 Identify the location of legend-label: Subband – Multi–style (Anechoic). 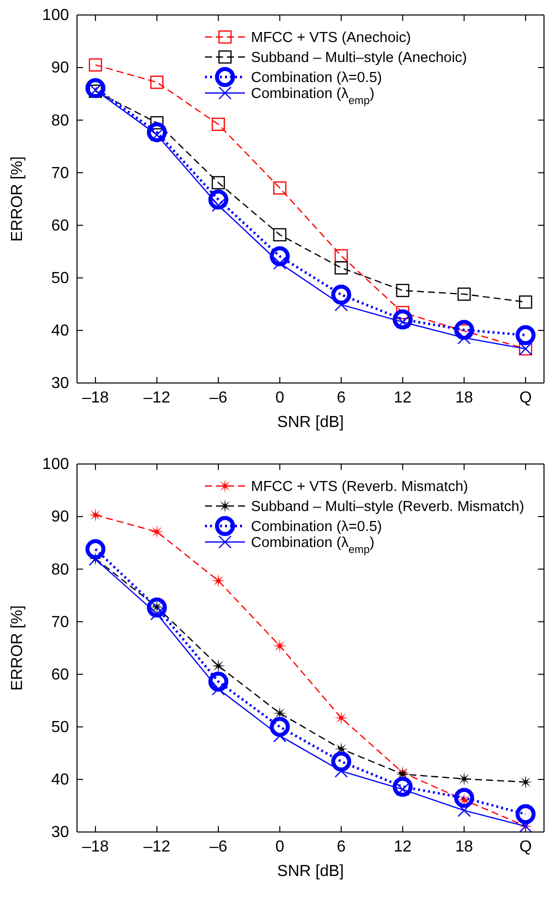
(359, 58).